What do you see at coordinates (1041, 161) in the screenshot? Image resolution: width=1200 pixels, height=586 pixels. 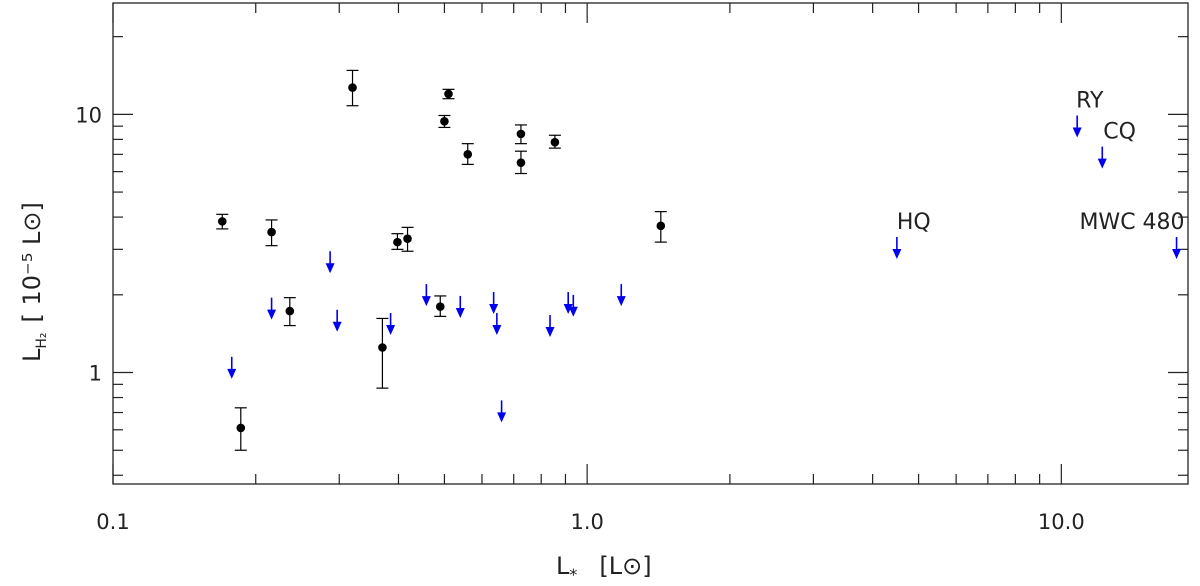 I see `annotations: HQ RY CQ MWC 480` at bounding box center [1041, 161].